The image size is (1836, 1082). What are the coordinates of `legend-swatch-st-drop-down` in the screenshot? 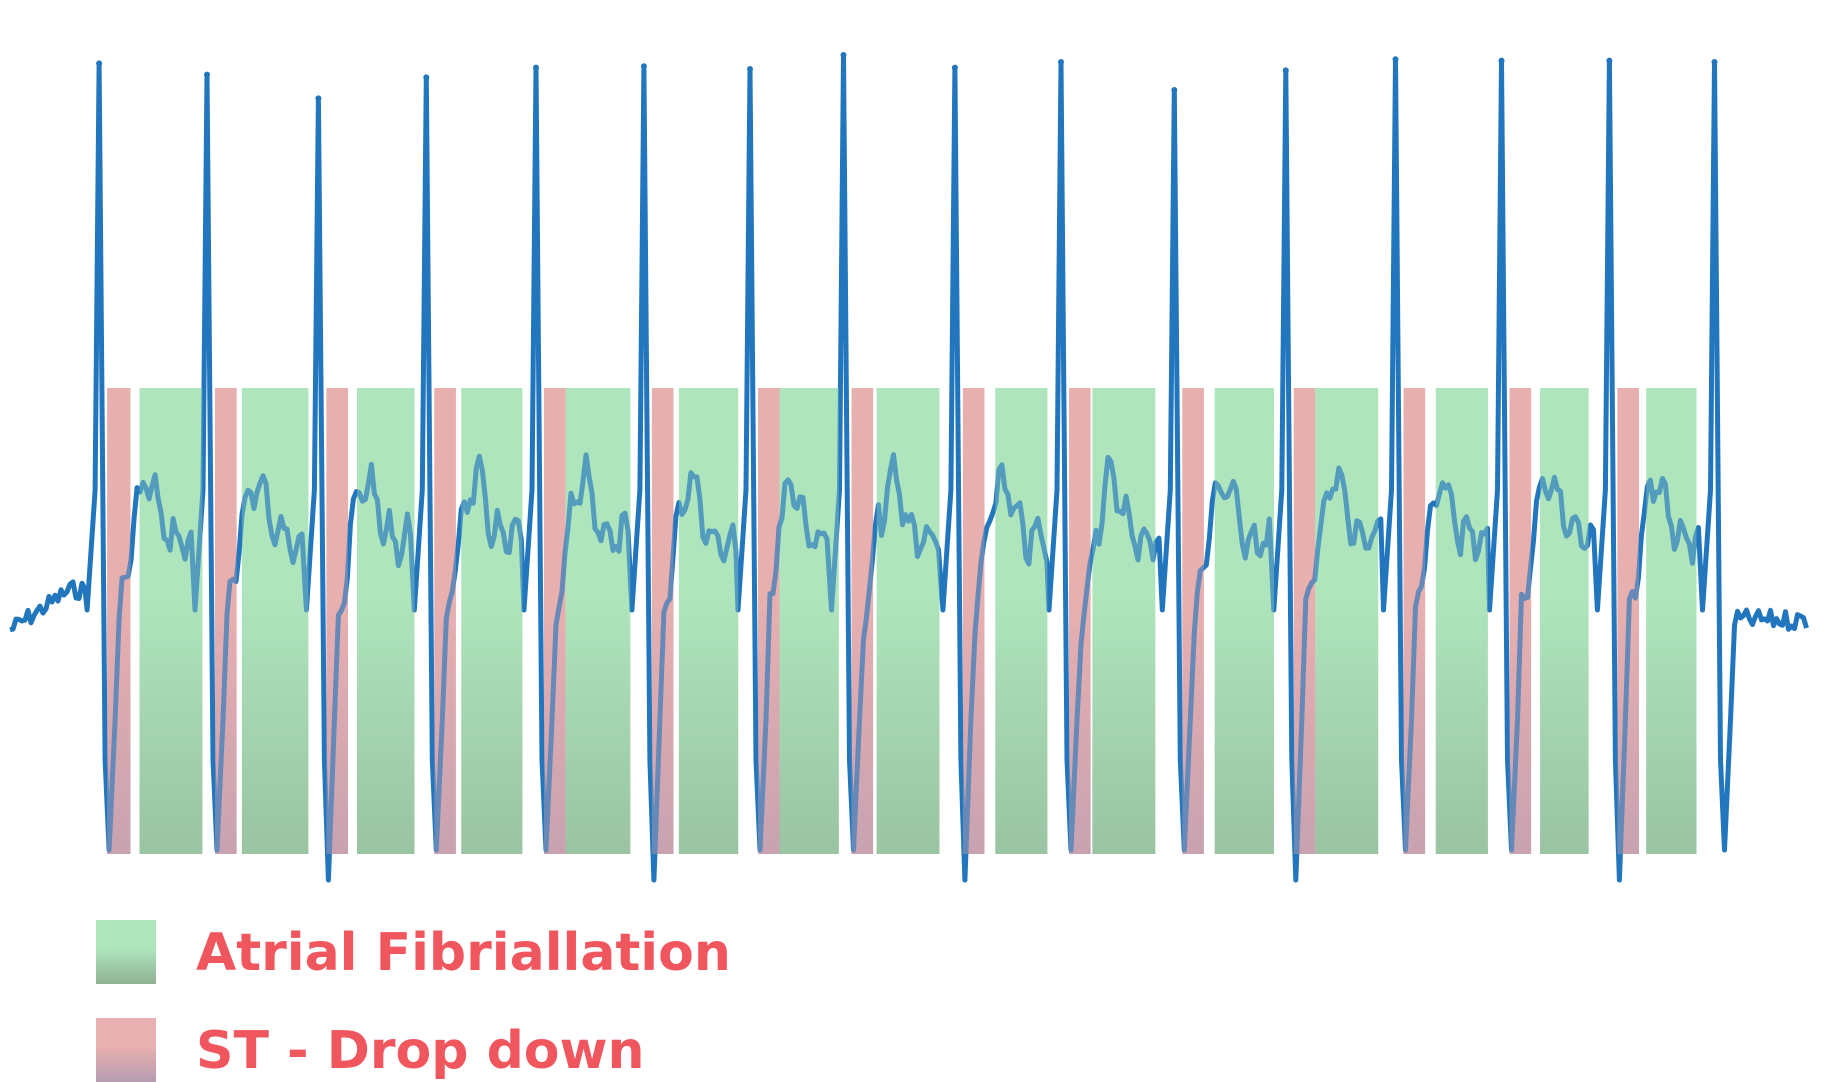 It's located at (126, 1050).